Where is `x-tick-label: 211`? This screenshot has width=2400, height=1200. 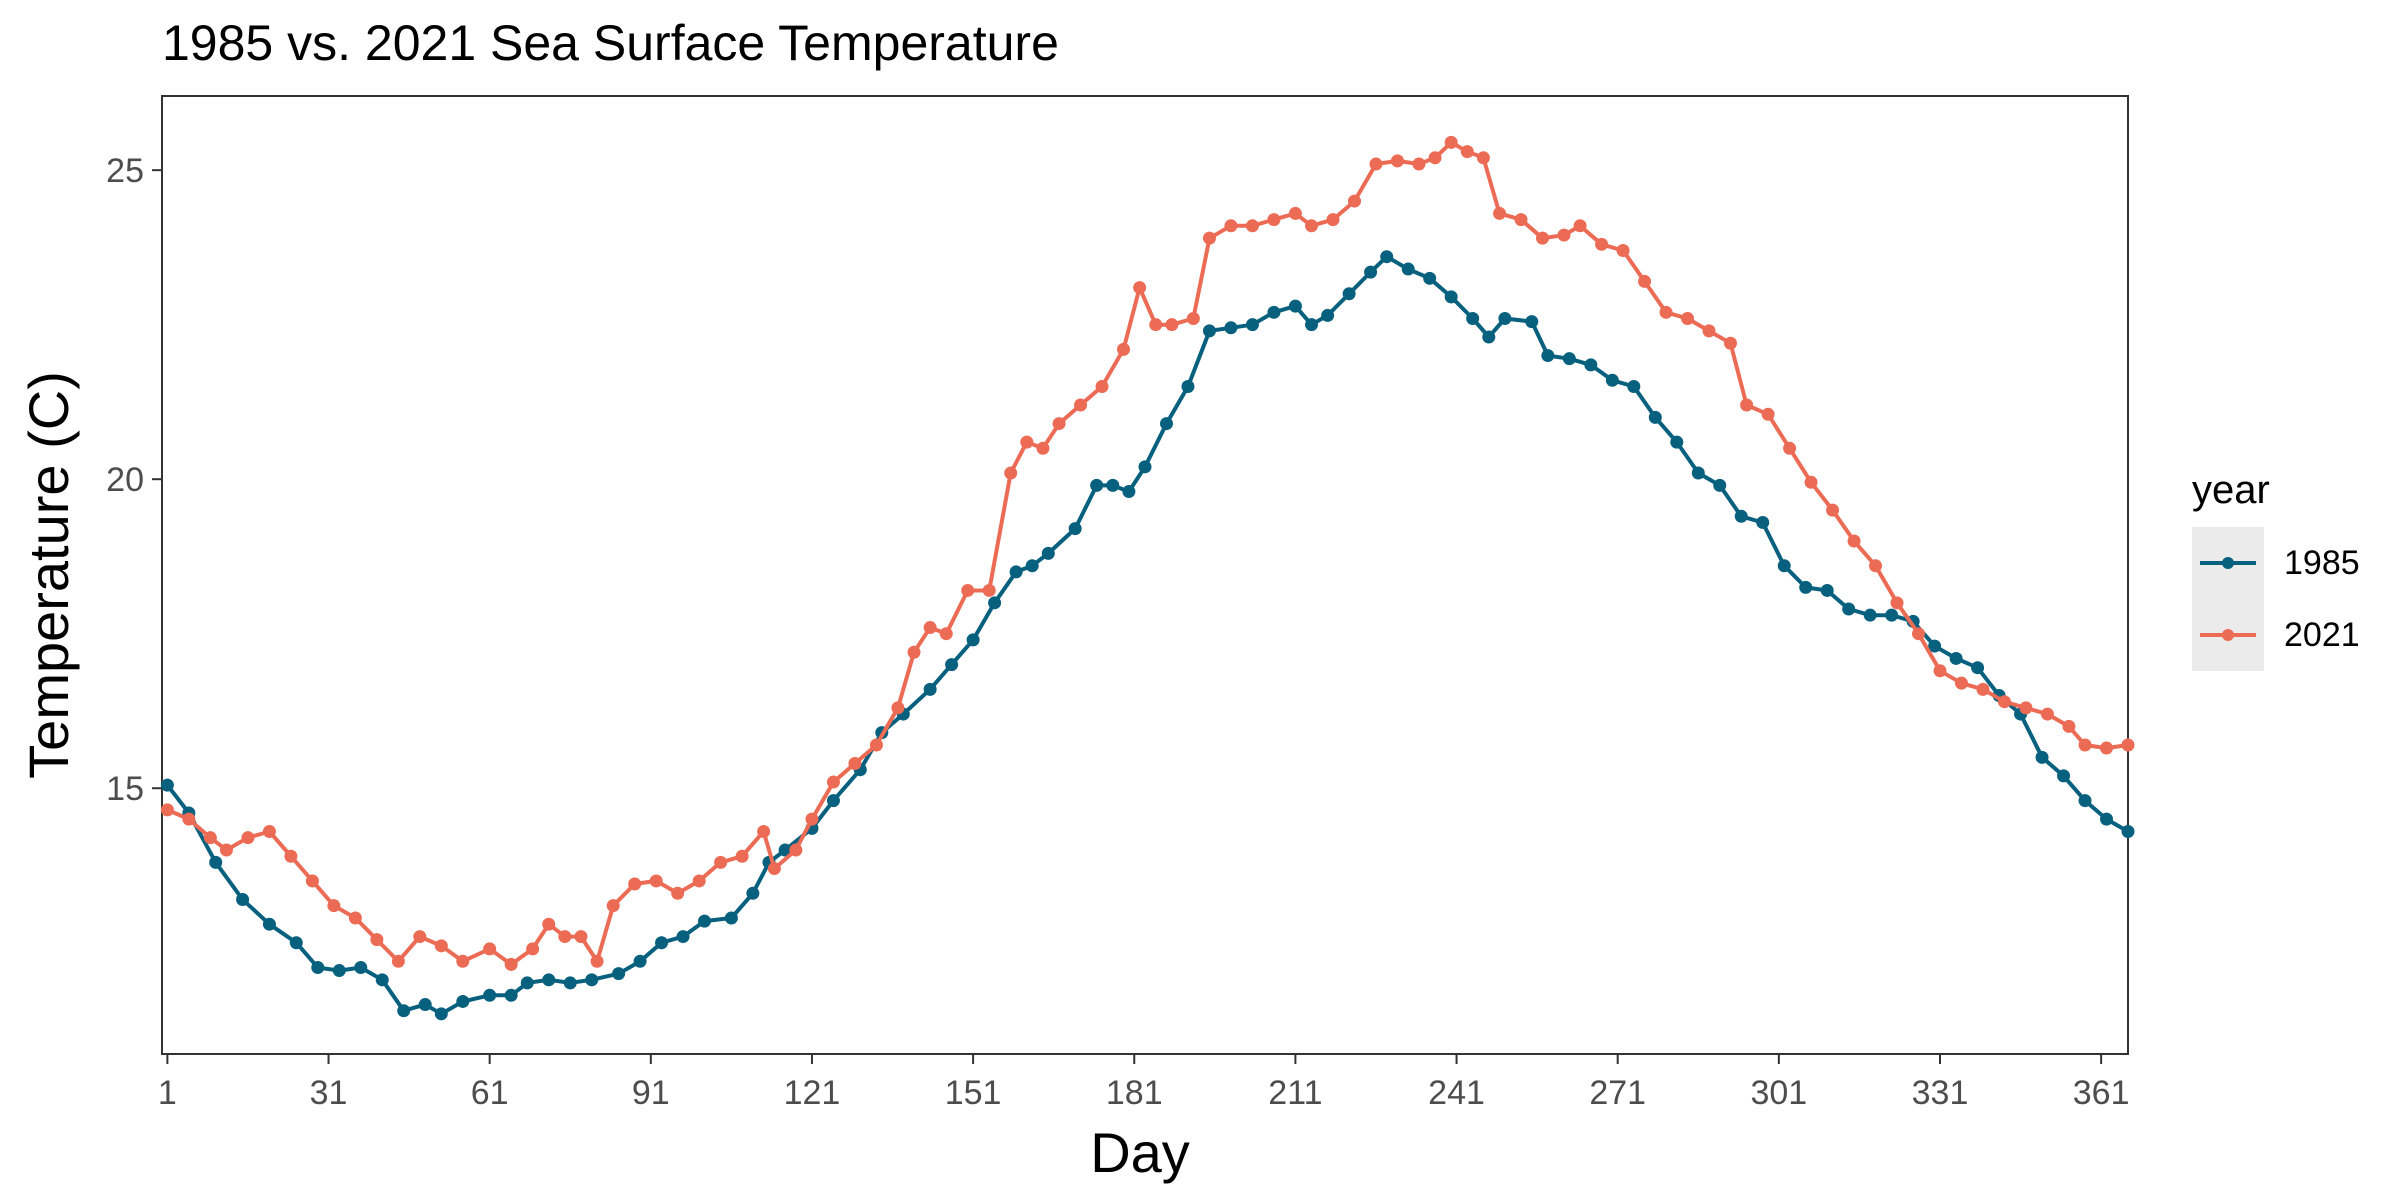
x-tick-label: 211 is located at coordinates (1295, 1093).